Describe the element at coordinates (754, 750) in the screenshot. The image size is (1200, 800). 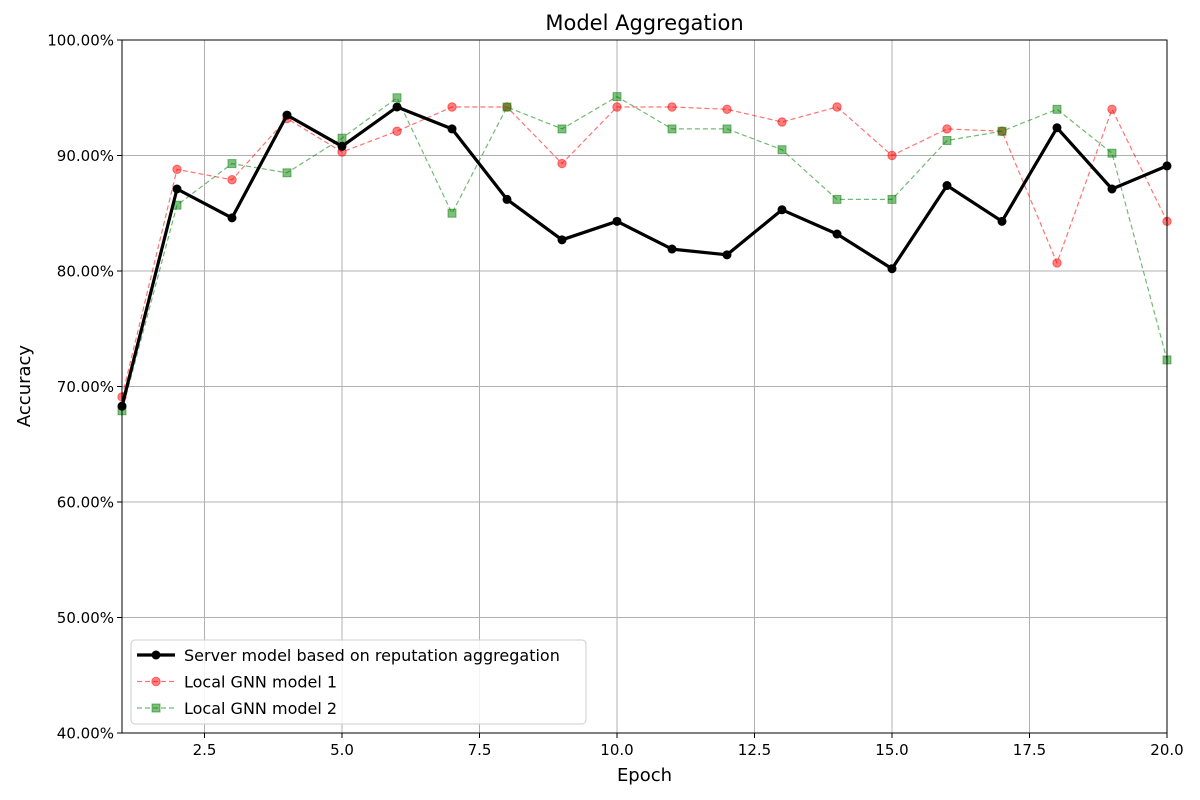
I see `x-tick-label: 12.5` at that location.